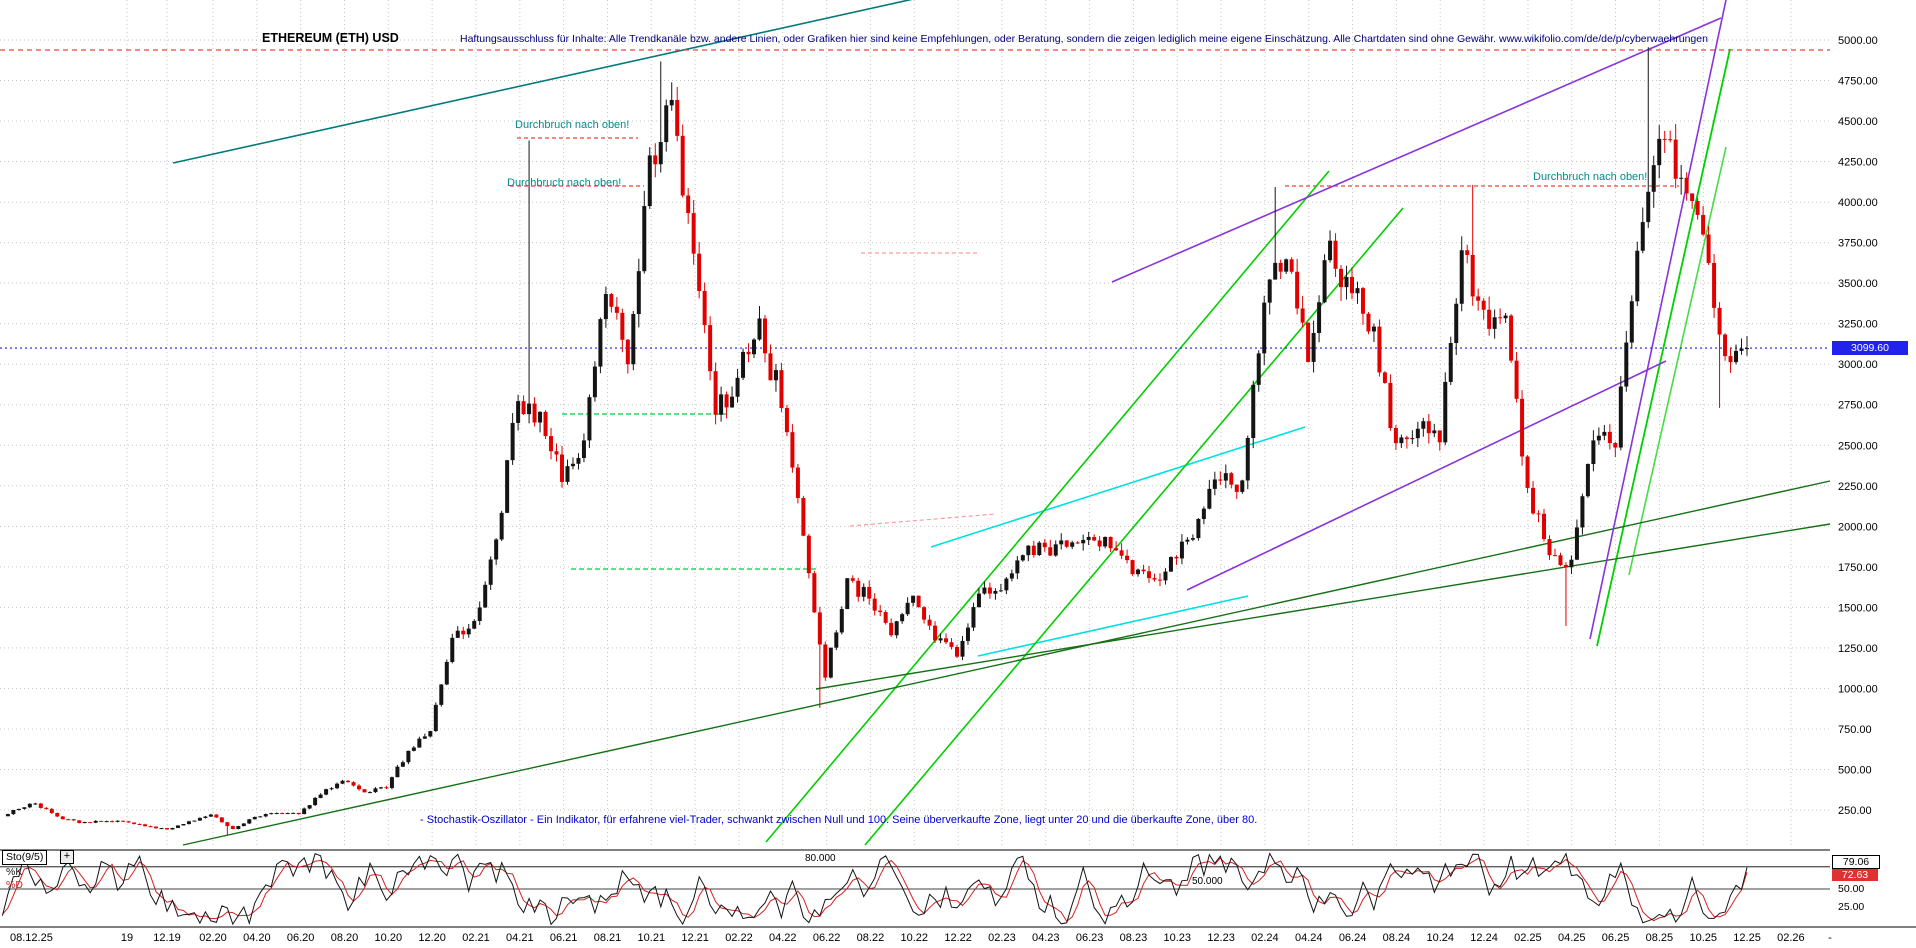 Image resolution: width=1916 pixels, height=948 pixels. What do you see at coordinates (1440, 938) in the screenshot?
I see `x-axis-label: 10.24` at bounding box center [1440, 938].